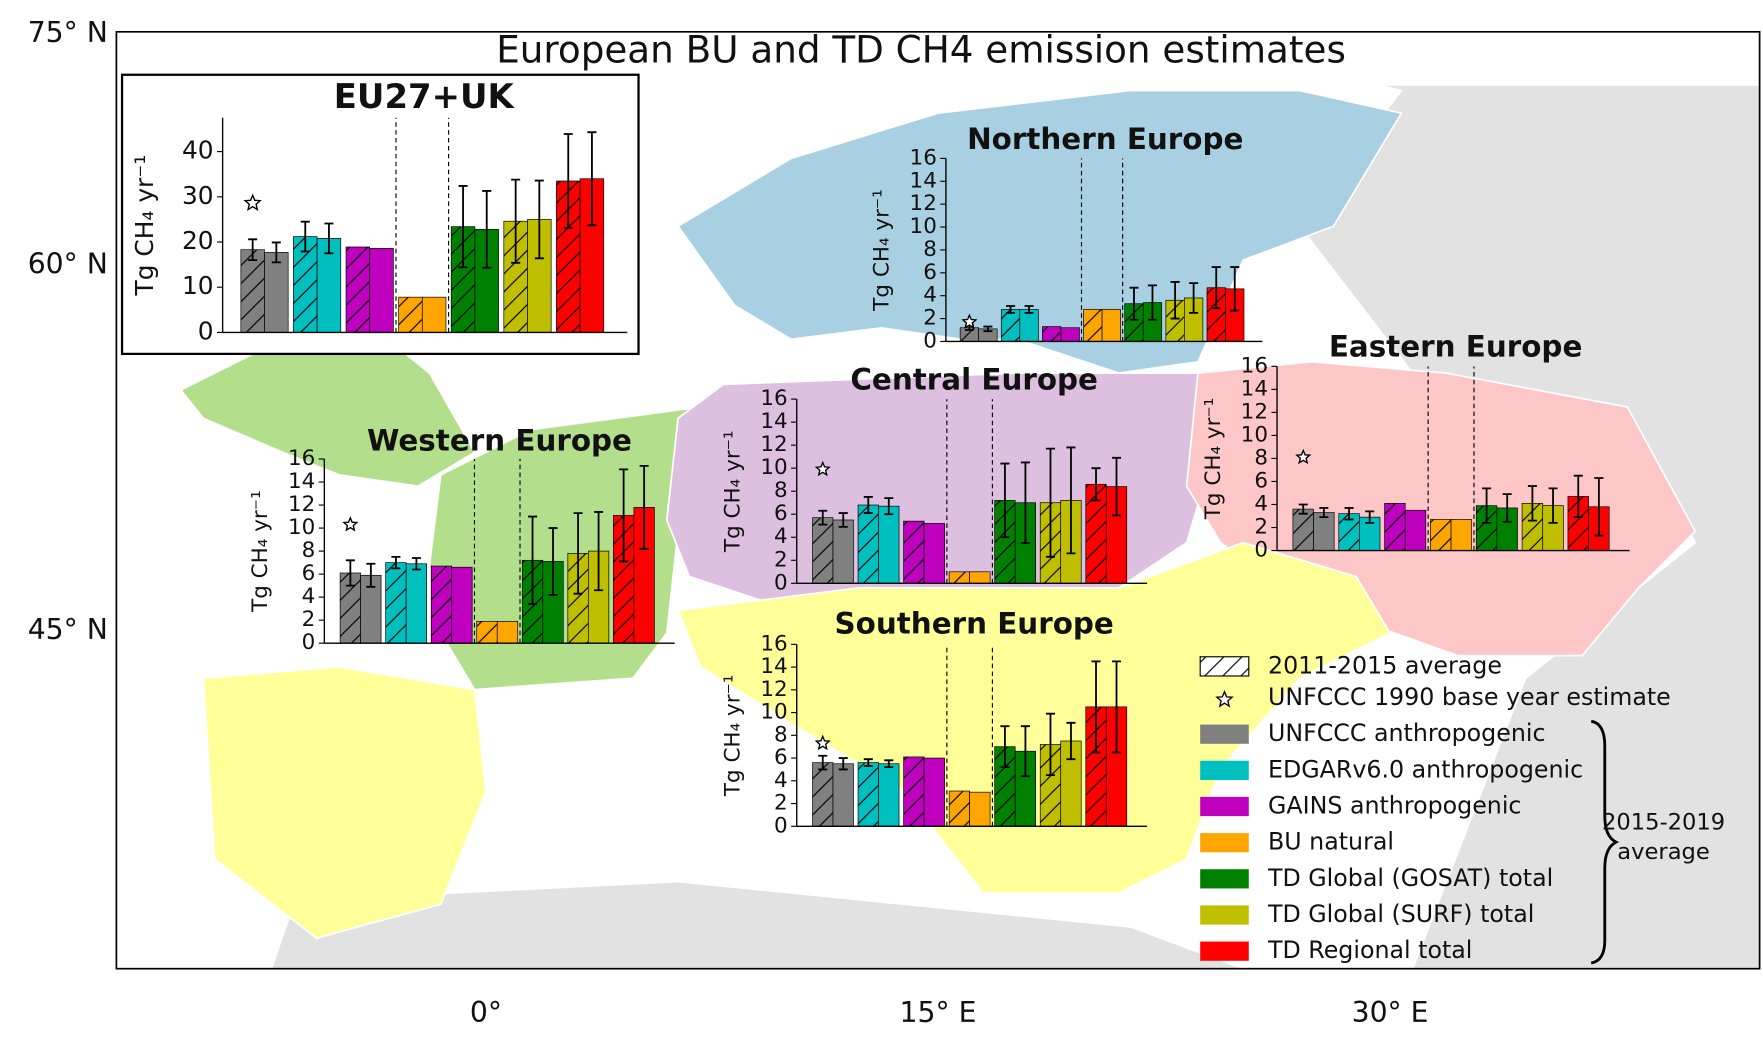 This screenshot has width=1763, height=1057. Describe the element at coordinates (1390, 1012) in the screenshot. I see `lon-label: 30° E` at that location.